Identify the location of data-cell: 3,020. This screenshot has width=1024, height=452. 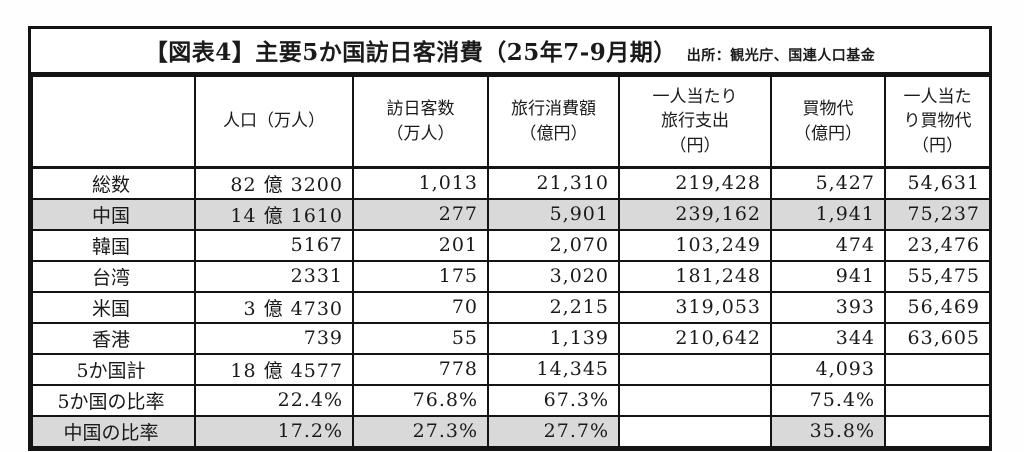
(553, 276).